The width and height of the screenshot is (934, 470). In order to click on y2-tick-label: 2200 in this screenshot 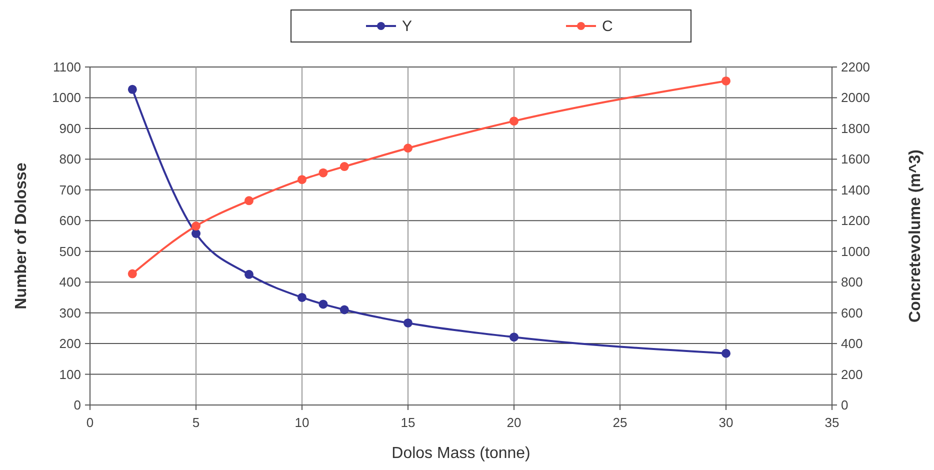, I will do `click(855, 67)`.